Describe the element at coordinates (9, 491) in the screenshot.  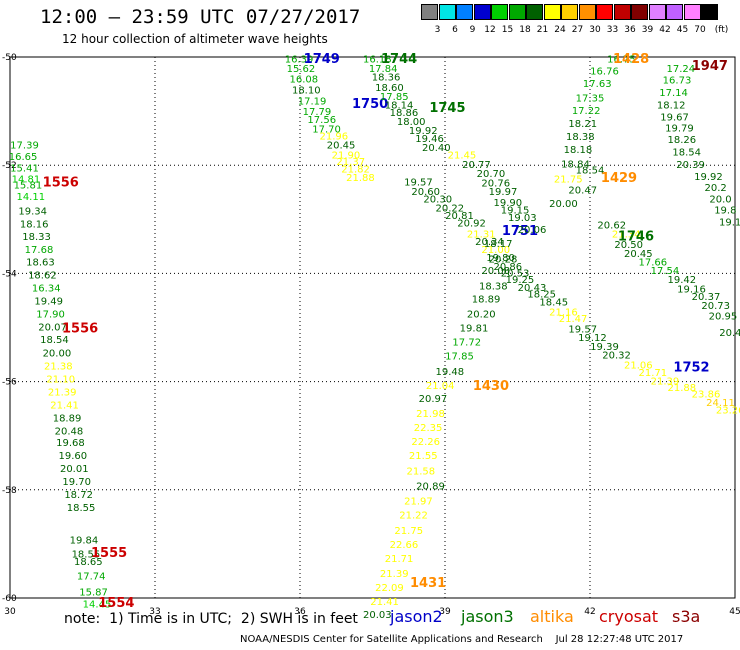
I see `y-tick-label: -58` at that location.